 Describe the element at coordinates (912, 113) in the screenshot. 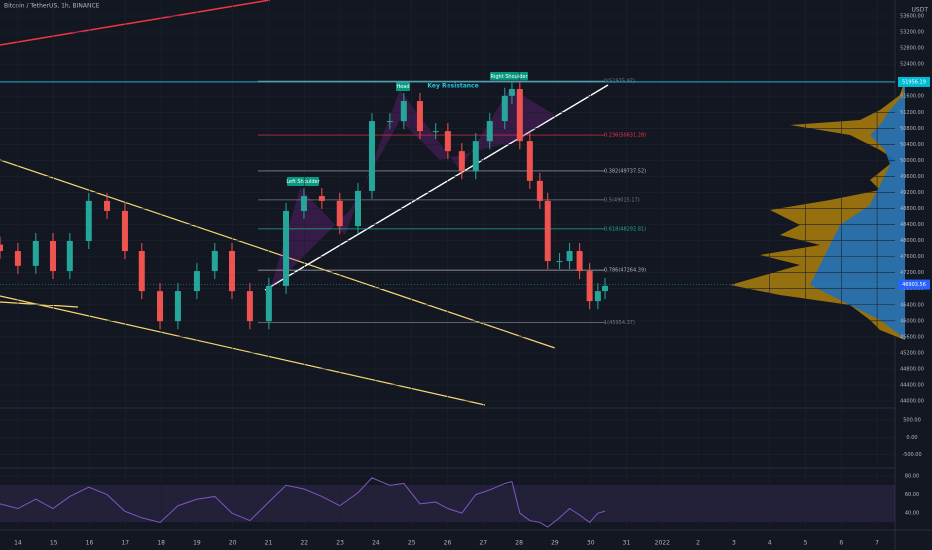

I see `y-tick-label: 51200.00` at that location.